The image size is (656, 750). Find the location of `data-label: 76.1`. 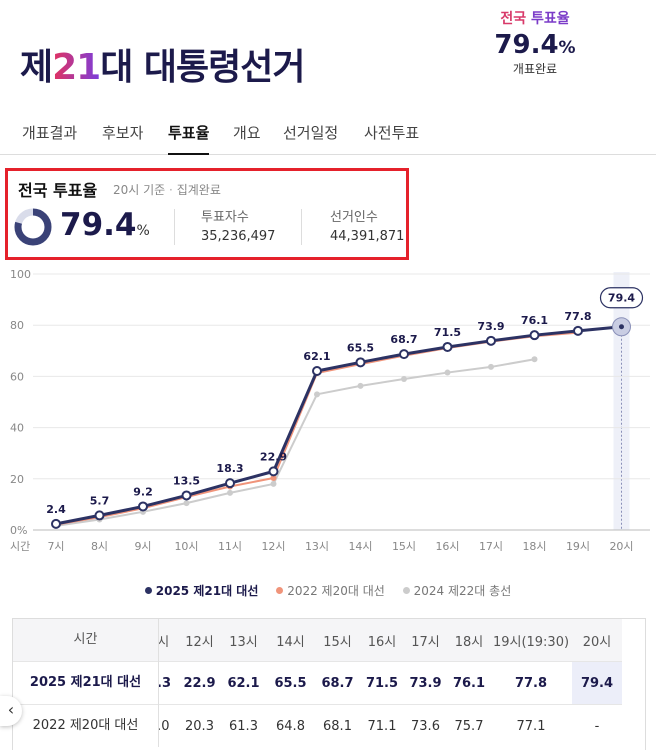

data-label: 76.1 is located at coordinates (534, 320).